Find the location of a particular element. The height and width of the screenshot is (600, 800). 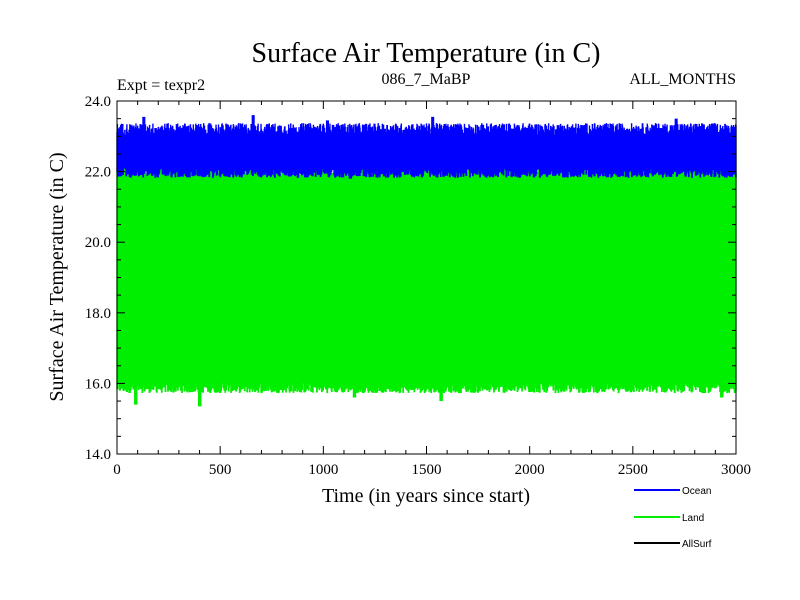

y-tick-label: 18.0 is located at coordinates (98, 314).